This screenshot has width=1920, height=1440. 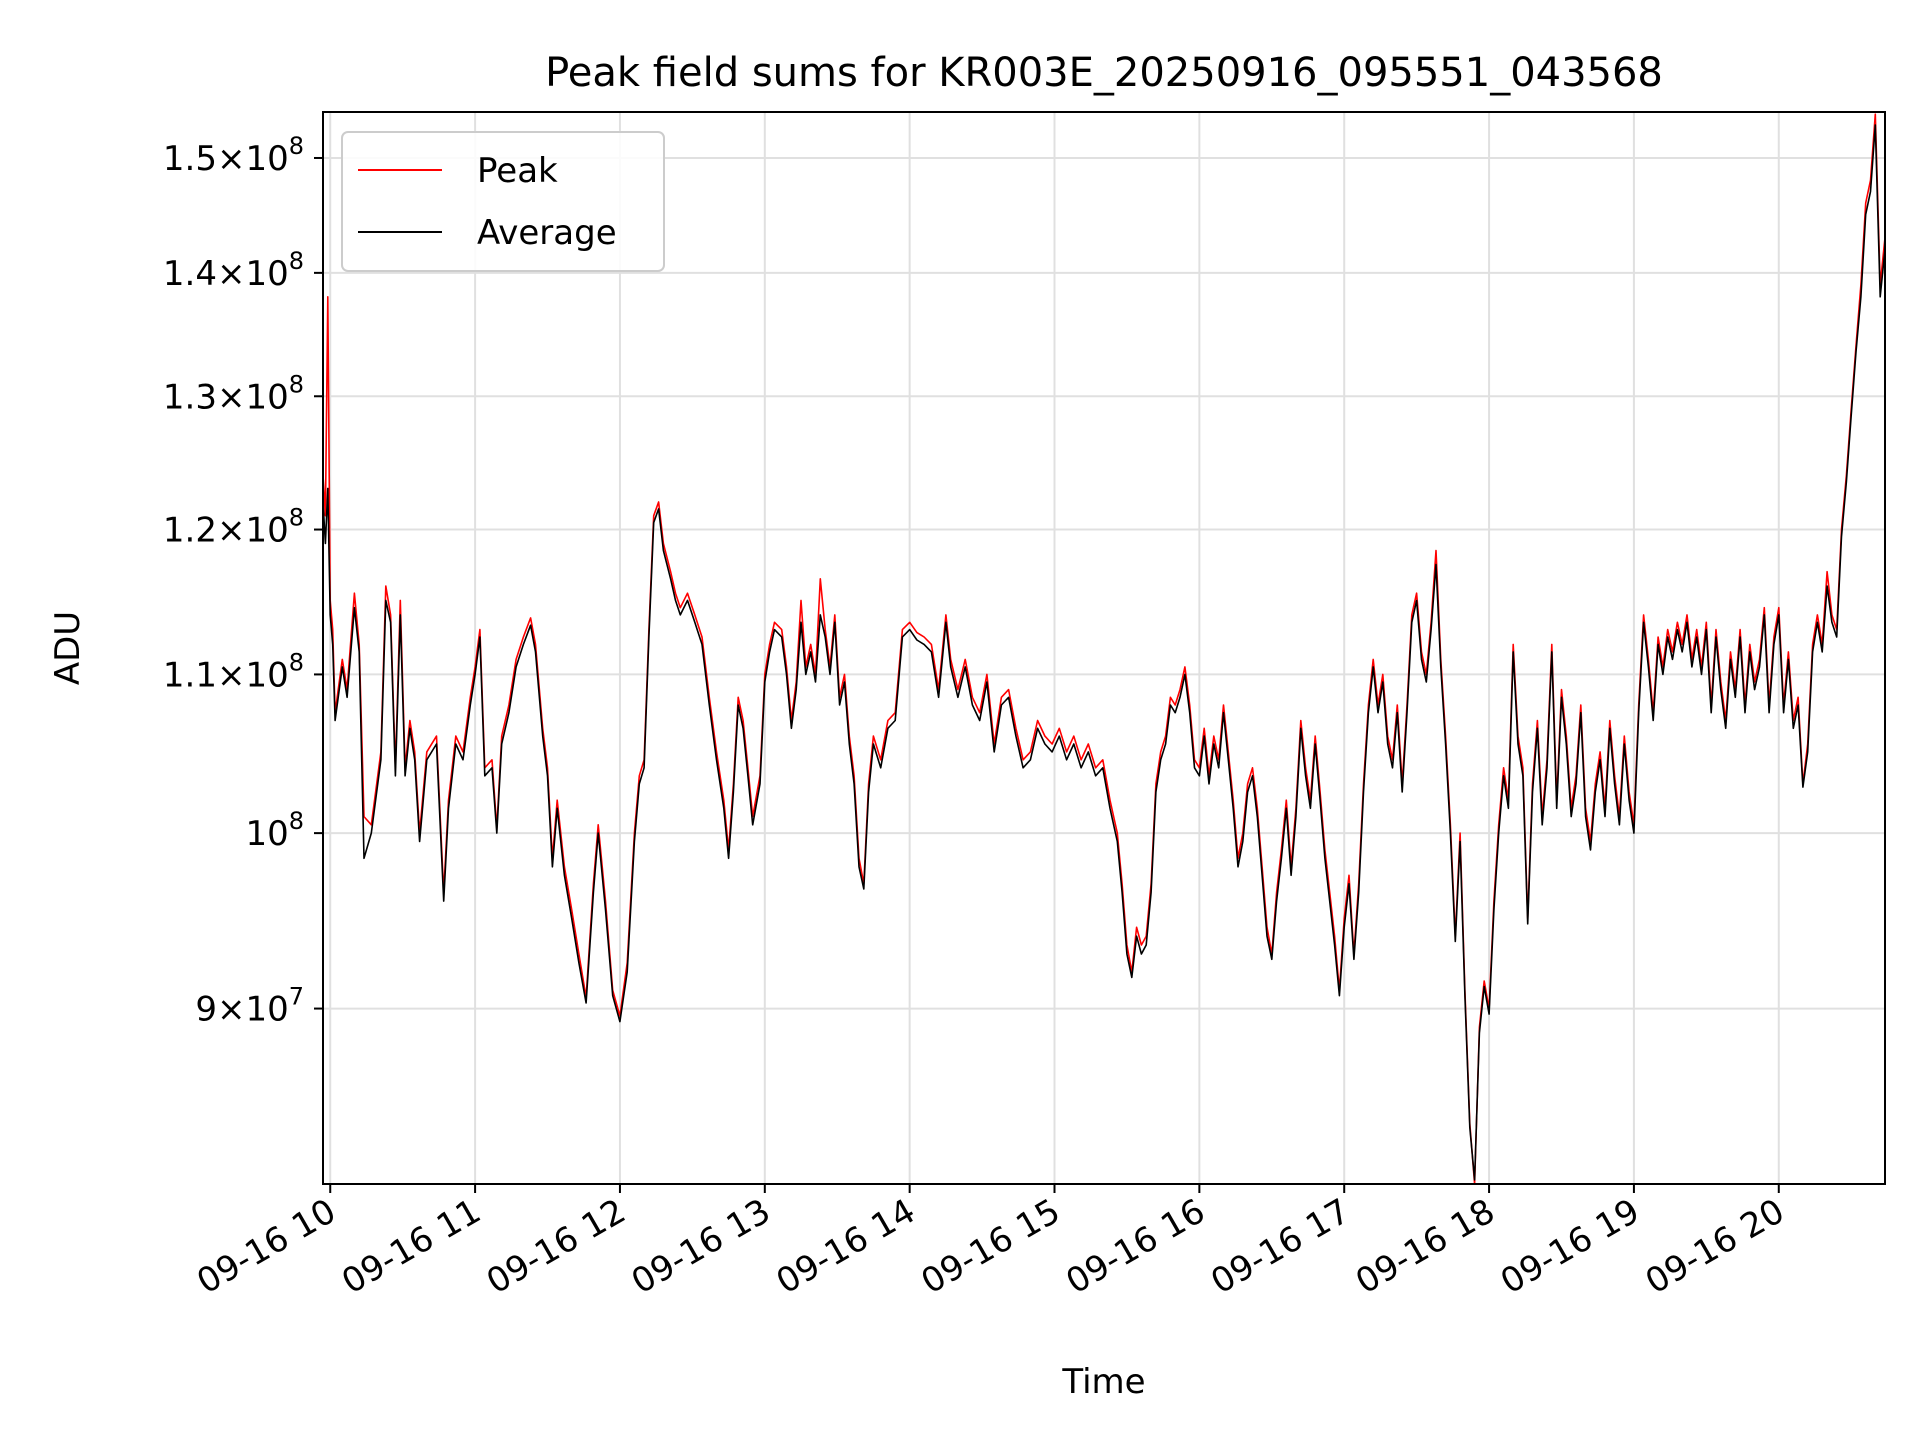 What do you see at coordinates (68, 648) in the screenshot?
I see `y-axis-label: ADU` at bounding box center [68, 648].